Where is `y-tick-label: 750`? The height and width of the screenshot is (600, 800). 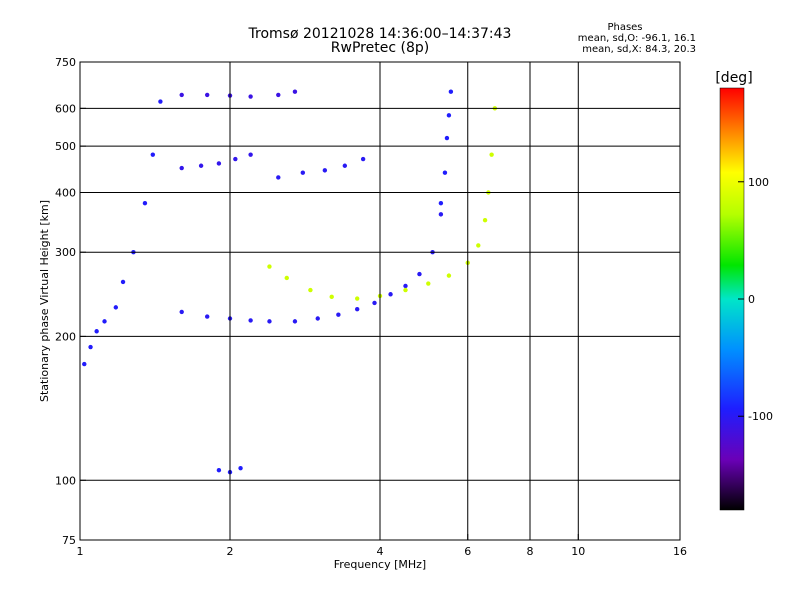
y-tick-label: 750 is located at coordinates (65, 62).